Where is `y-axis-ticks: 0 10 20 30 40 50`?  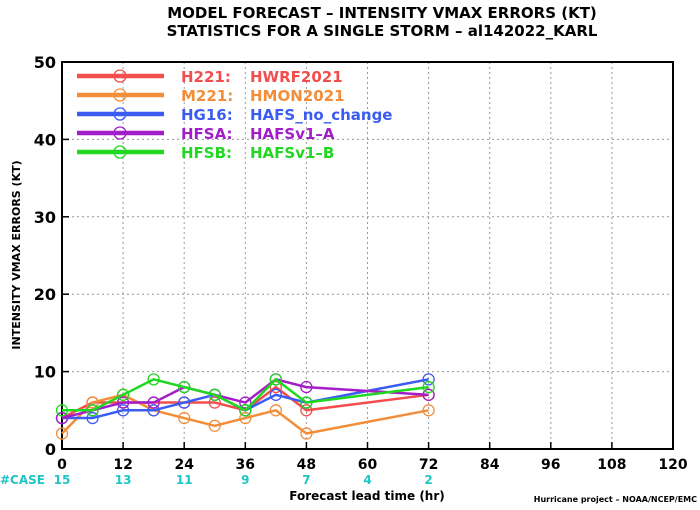
y-axis-ticks: 0 10 20 30 40 50 is located at coordinates (51, 256).